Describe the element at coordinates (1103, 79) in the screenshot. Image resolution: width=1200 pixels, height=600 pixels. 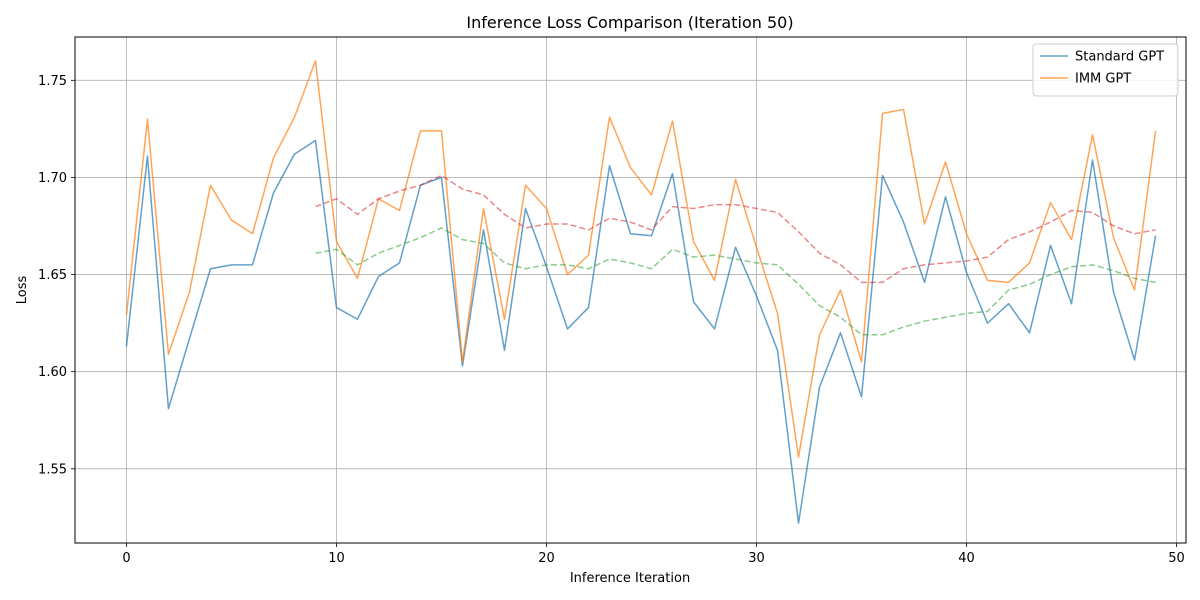
I see `legend-label: IMM GPT` at that location.